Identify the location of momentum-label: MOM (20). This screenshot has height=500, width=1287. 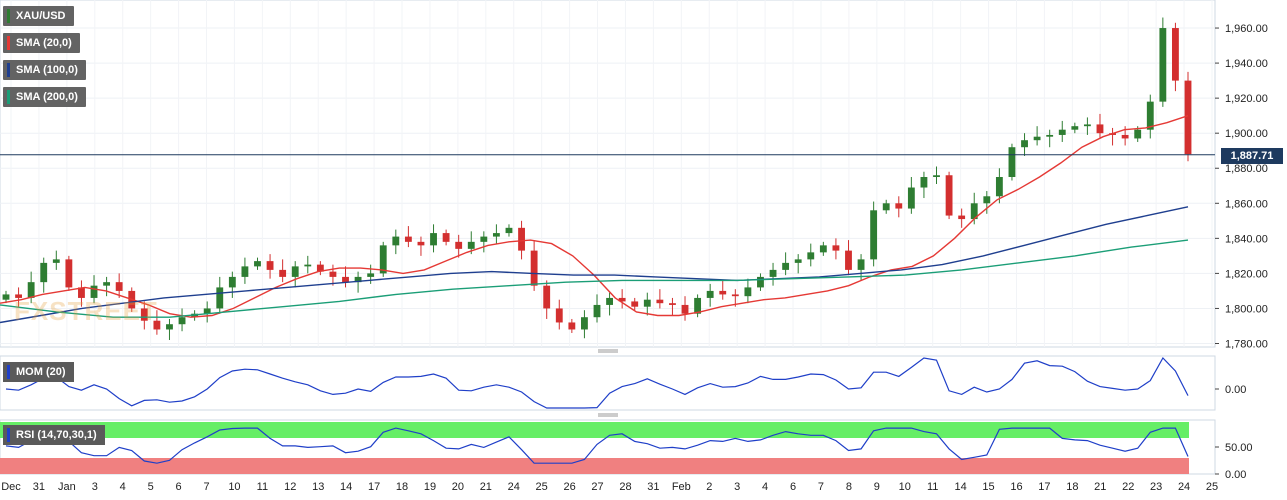
(41, 372).